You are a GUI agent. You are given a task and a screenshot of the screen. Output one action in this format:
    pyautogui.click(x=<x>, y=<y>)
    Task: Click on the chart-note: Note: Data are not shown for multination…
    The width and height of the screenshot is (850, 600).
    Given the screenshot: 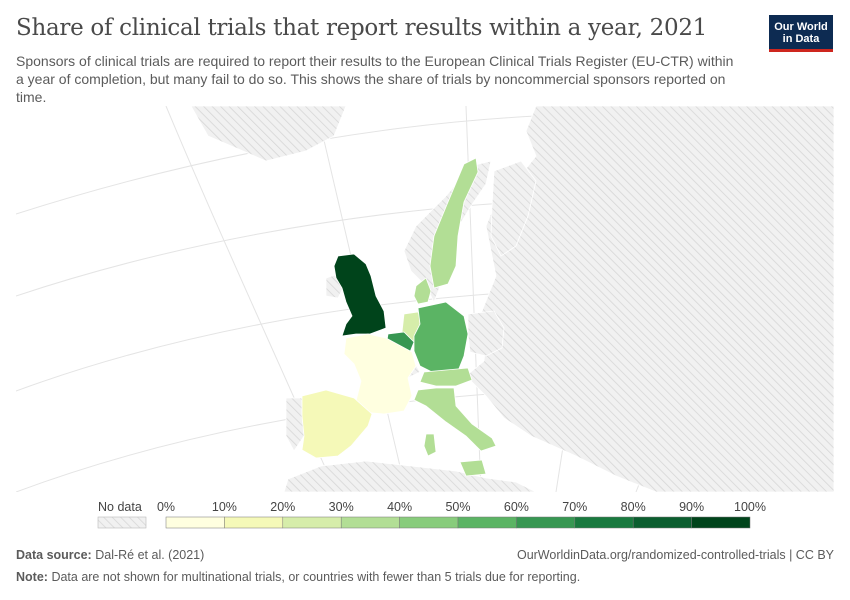 What is the action you would take?
    pyautogui.click(x=298, y=577)
    